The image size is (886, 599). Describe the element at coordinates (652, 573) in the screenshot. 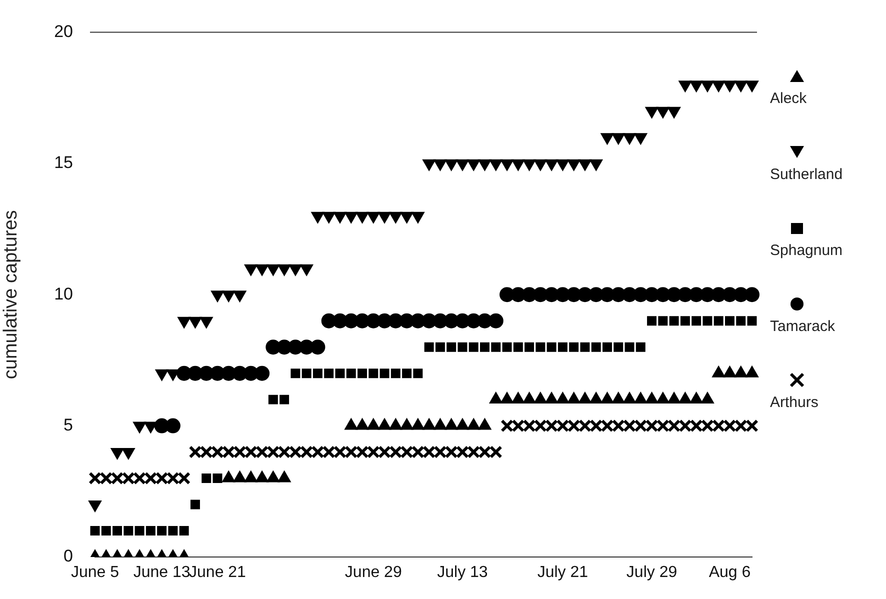

I see `x-tick-label: July 29` at that location.